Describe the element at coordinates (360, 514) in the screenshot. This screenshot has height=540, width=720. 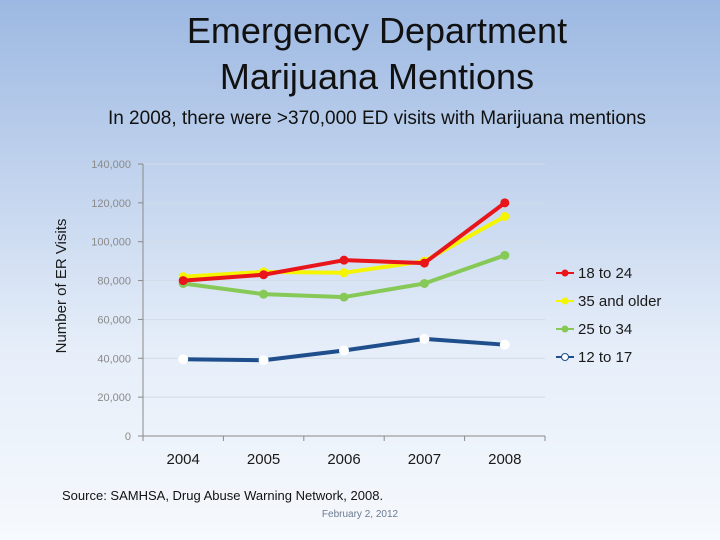
I see `footer-date: February 2, 2012` at that location.